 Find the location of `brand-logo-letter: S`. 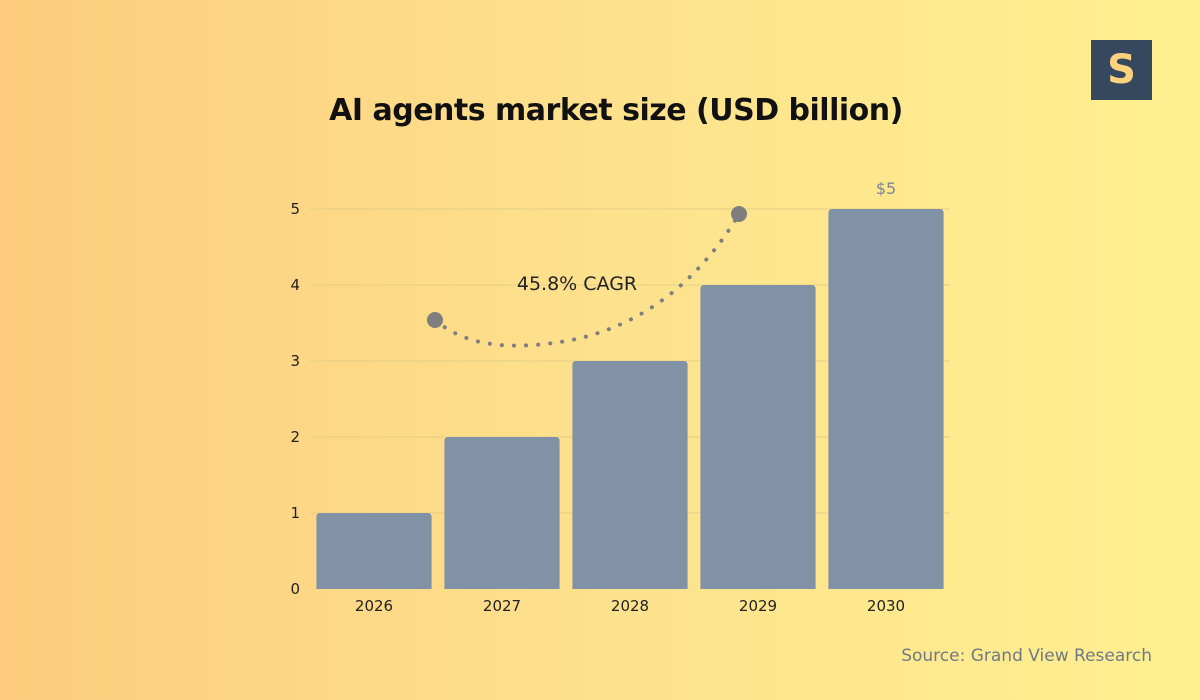

brand-logo-letter: S is located at coordinates (1121, 70).